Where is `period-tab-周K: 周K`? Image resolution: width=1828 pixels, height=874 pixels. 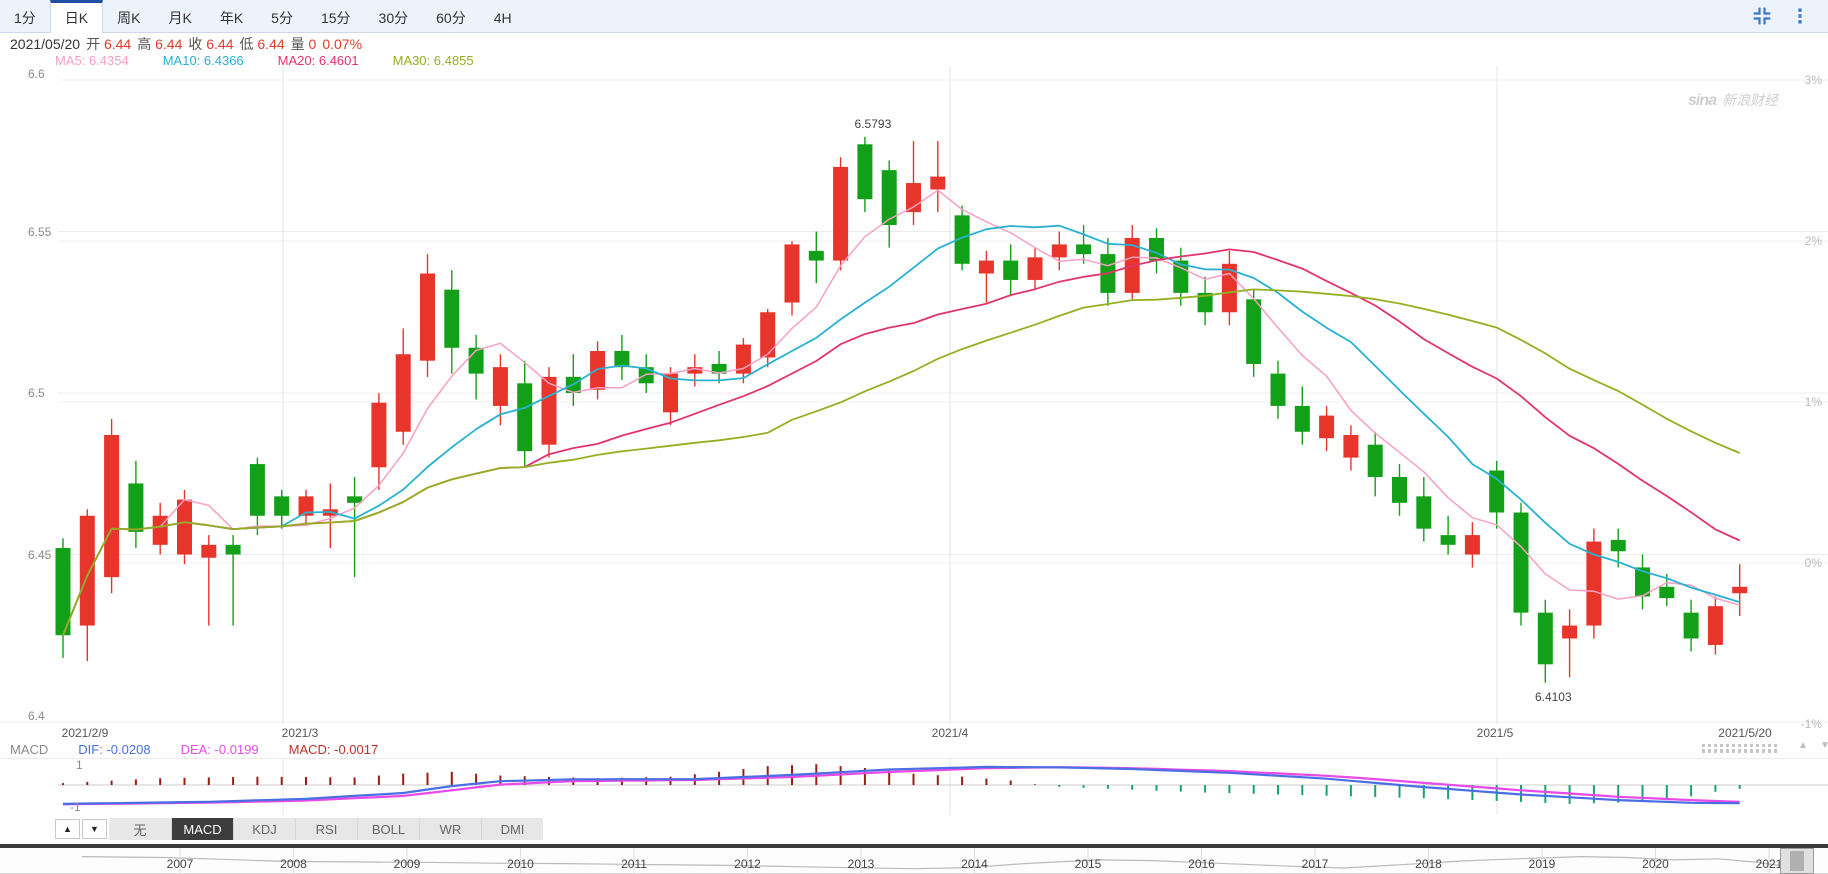 period-tab-周K: 周K is located at coordinates (129, 17).